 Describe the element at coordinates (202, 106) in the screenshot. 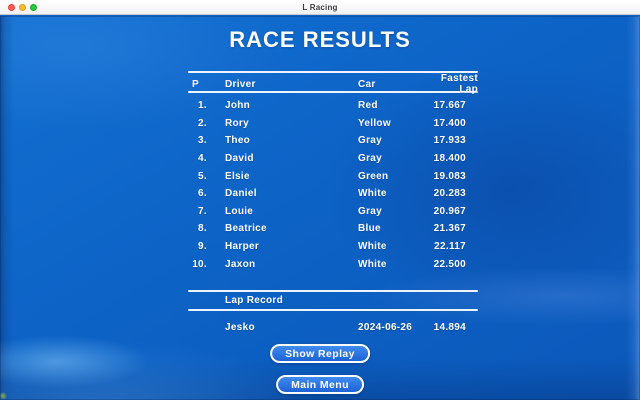

I see `position-cell: 1.` at that location.